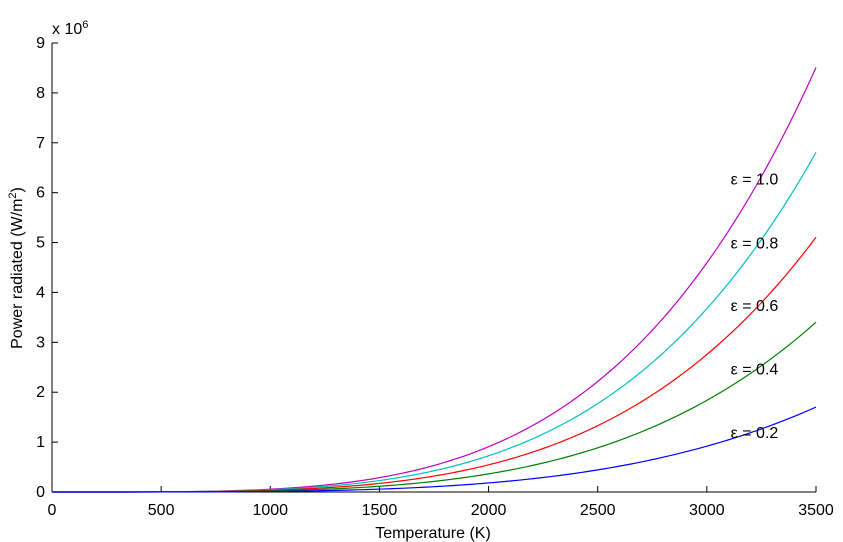 The width and height of the screenshot is (843, 542). What do you see at coordinates (40, 43) in the screenshot?
I see `y-tick-label: 9` at bounding box center [40, 43].